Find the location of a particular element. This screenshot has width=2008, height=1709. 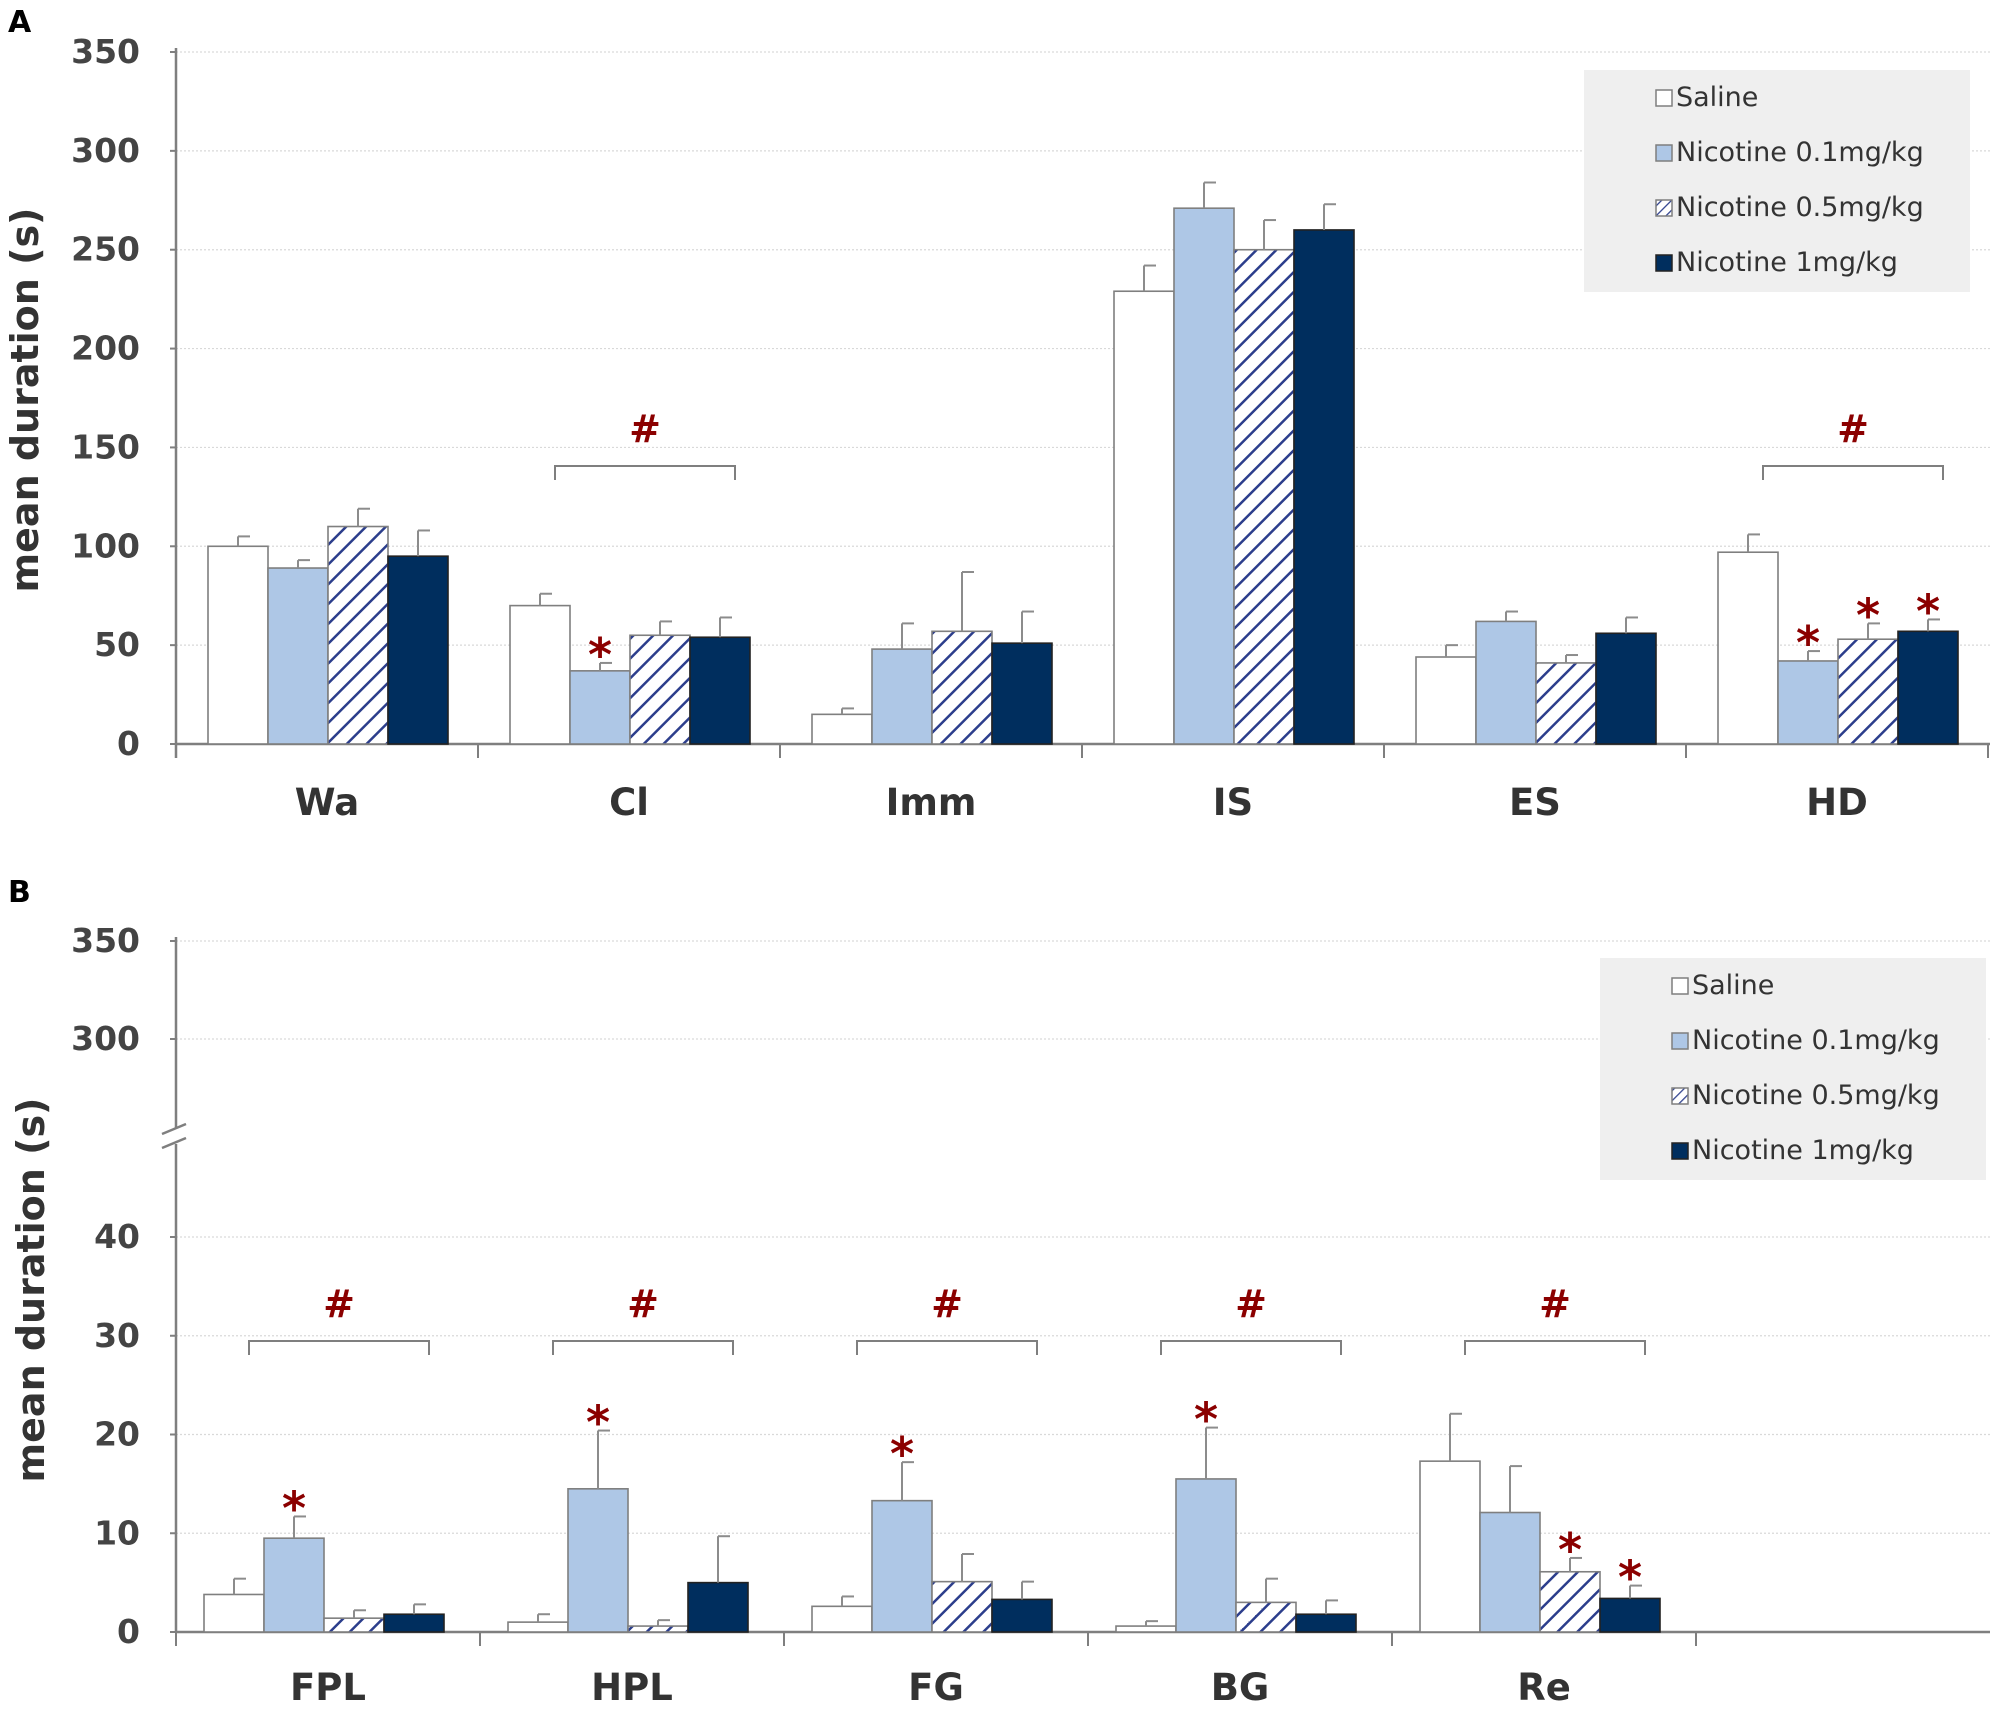

category-label-fg: FG is located at coordinates (936, 1685).